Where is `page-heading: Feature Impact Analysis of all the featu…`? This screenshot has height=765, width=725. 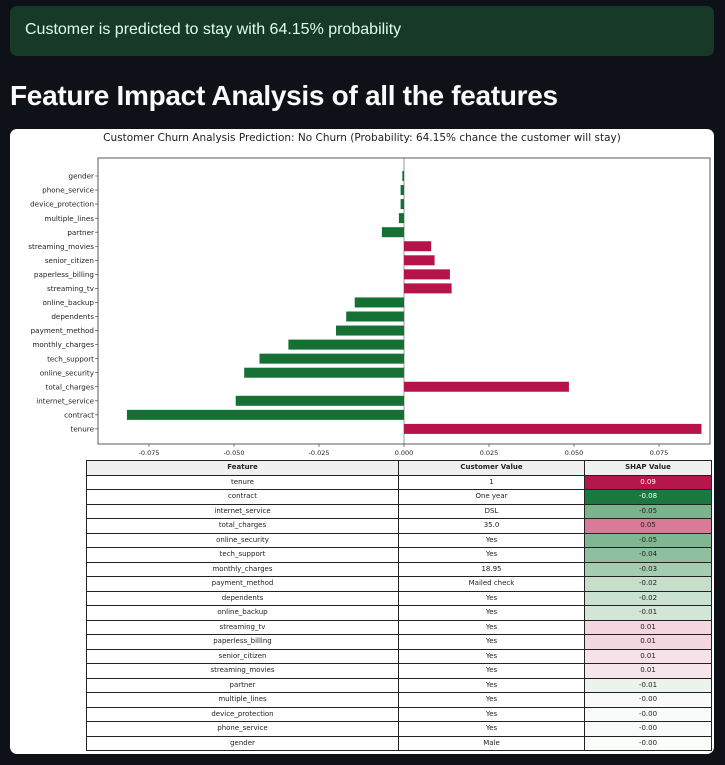
page-heading: Feature Impact Analysis of all the featu… is located at coordinates (284, 95).